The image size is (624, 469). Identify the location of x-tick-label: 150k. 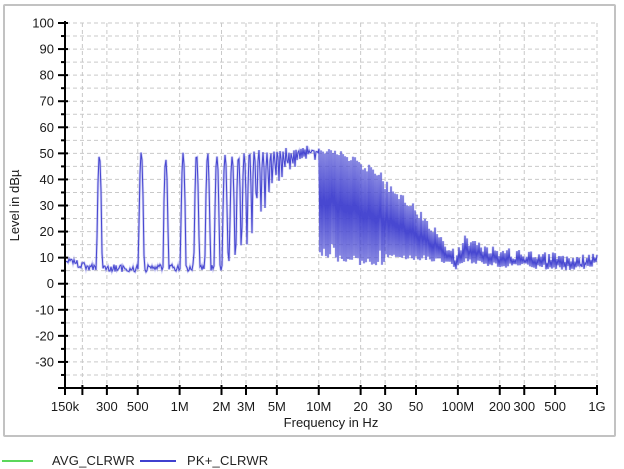
(65, 406).